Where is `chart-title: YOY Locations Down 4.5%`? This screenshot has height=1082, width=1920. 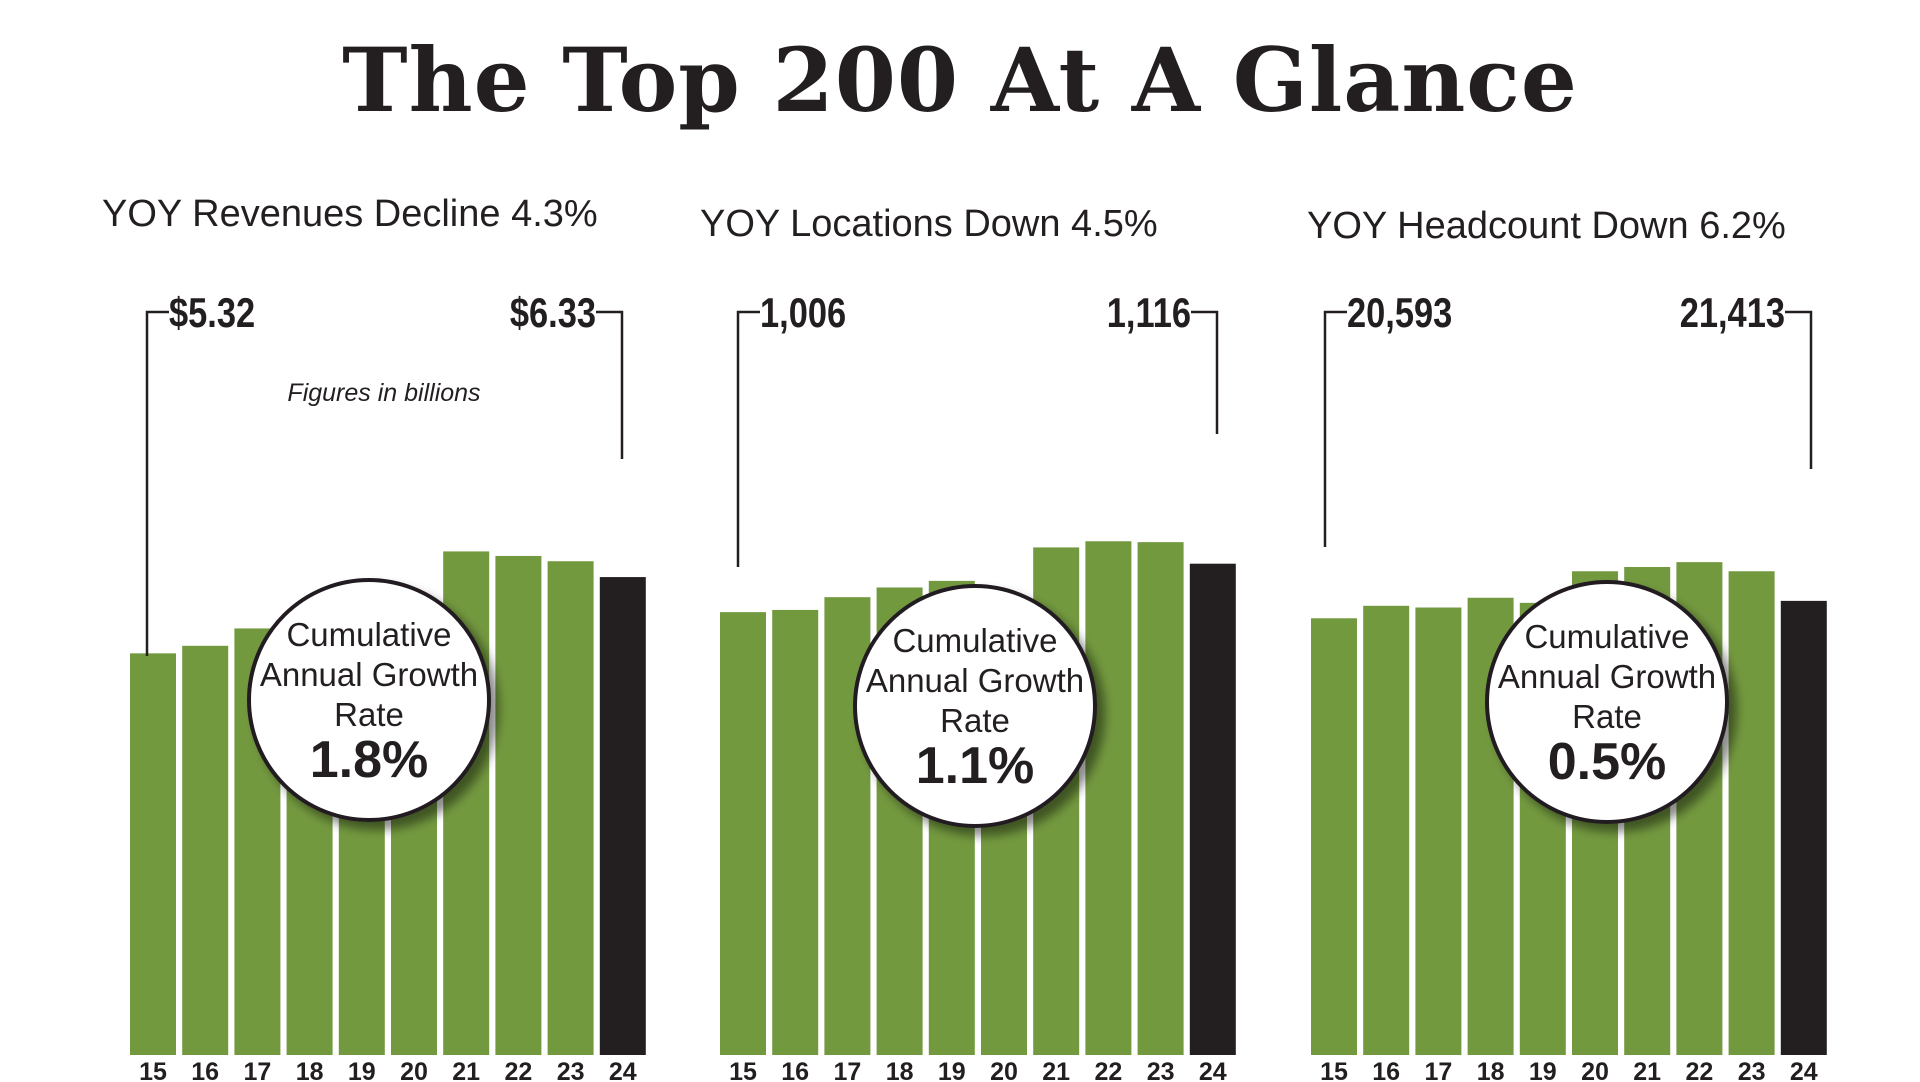
chart-title: YOY Locations Down 4.5% is located at coordinates (929, 224).